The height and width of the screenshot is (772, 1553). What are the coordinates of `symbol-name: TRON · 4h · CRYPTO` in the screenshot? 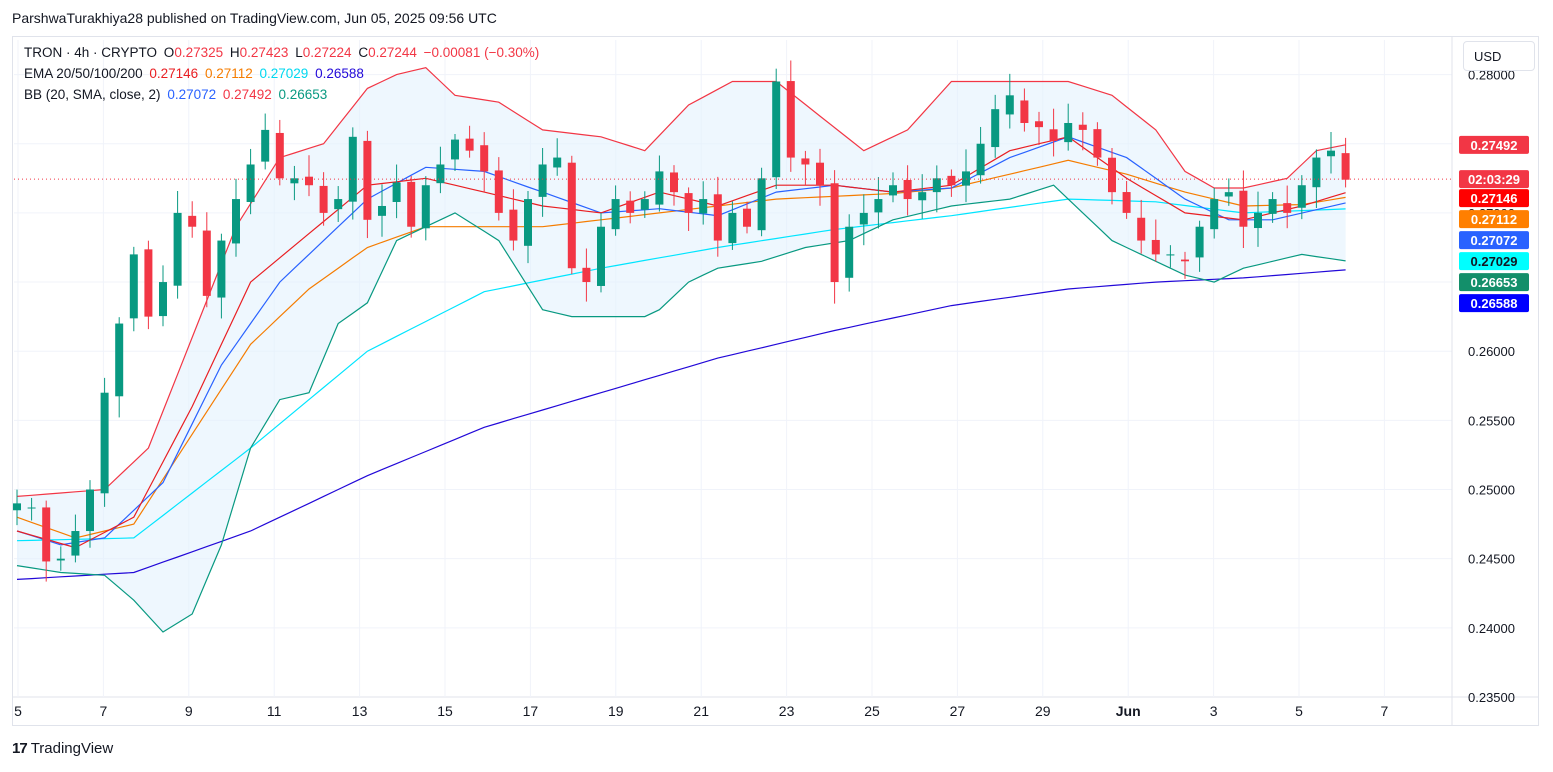 It's located at (91, 52).